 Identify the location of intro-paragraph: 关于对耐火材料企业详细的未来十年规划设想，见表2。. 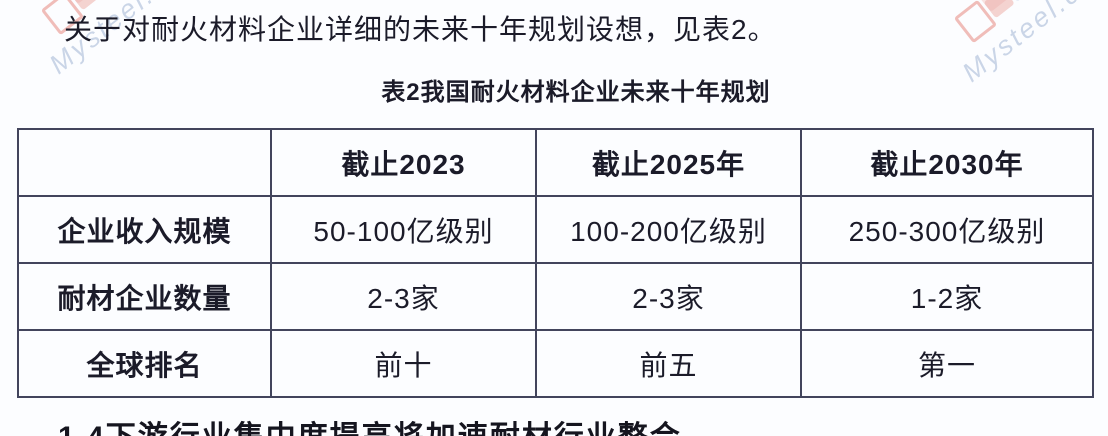
(420, 29).